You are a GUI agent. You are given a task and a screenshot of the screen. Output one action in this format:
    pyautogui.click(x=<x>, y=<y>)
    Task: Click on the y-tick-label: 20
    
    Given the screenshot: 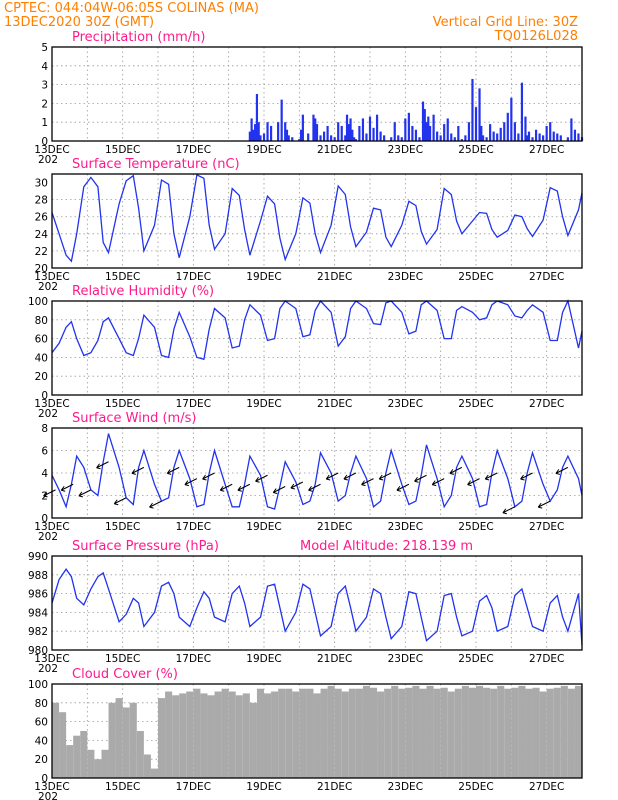 What is the action you would take?
    pyautogui.click(x=41, y=269)
    